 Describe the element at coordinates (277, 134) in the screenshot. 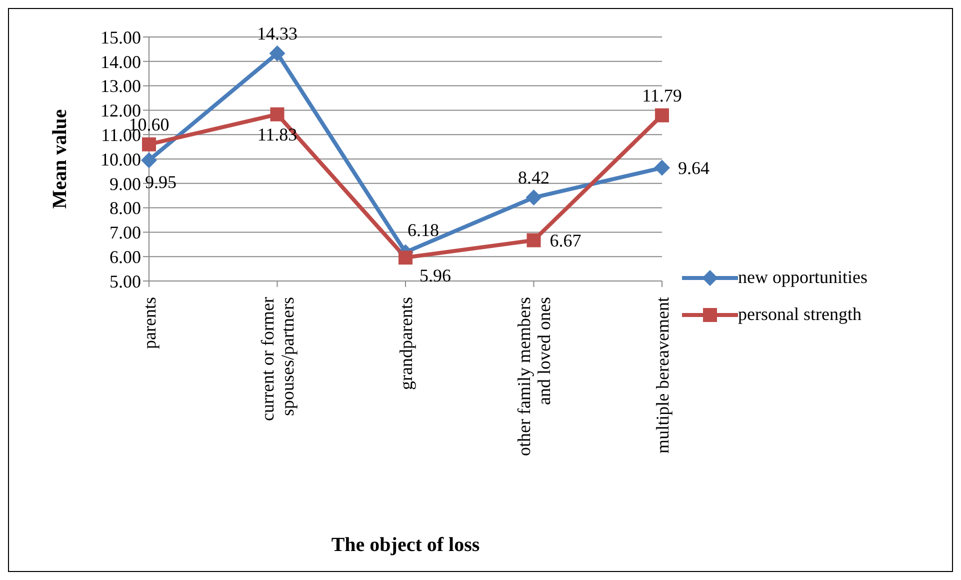

I see `data-label: 11.83` at that location.